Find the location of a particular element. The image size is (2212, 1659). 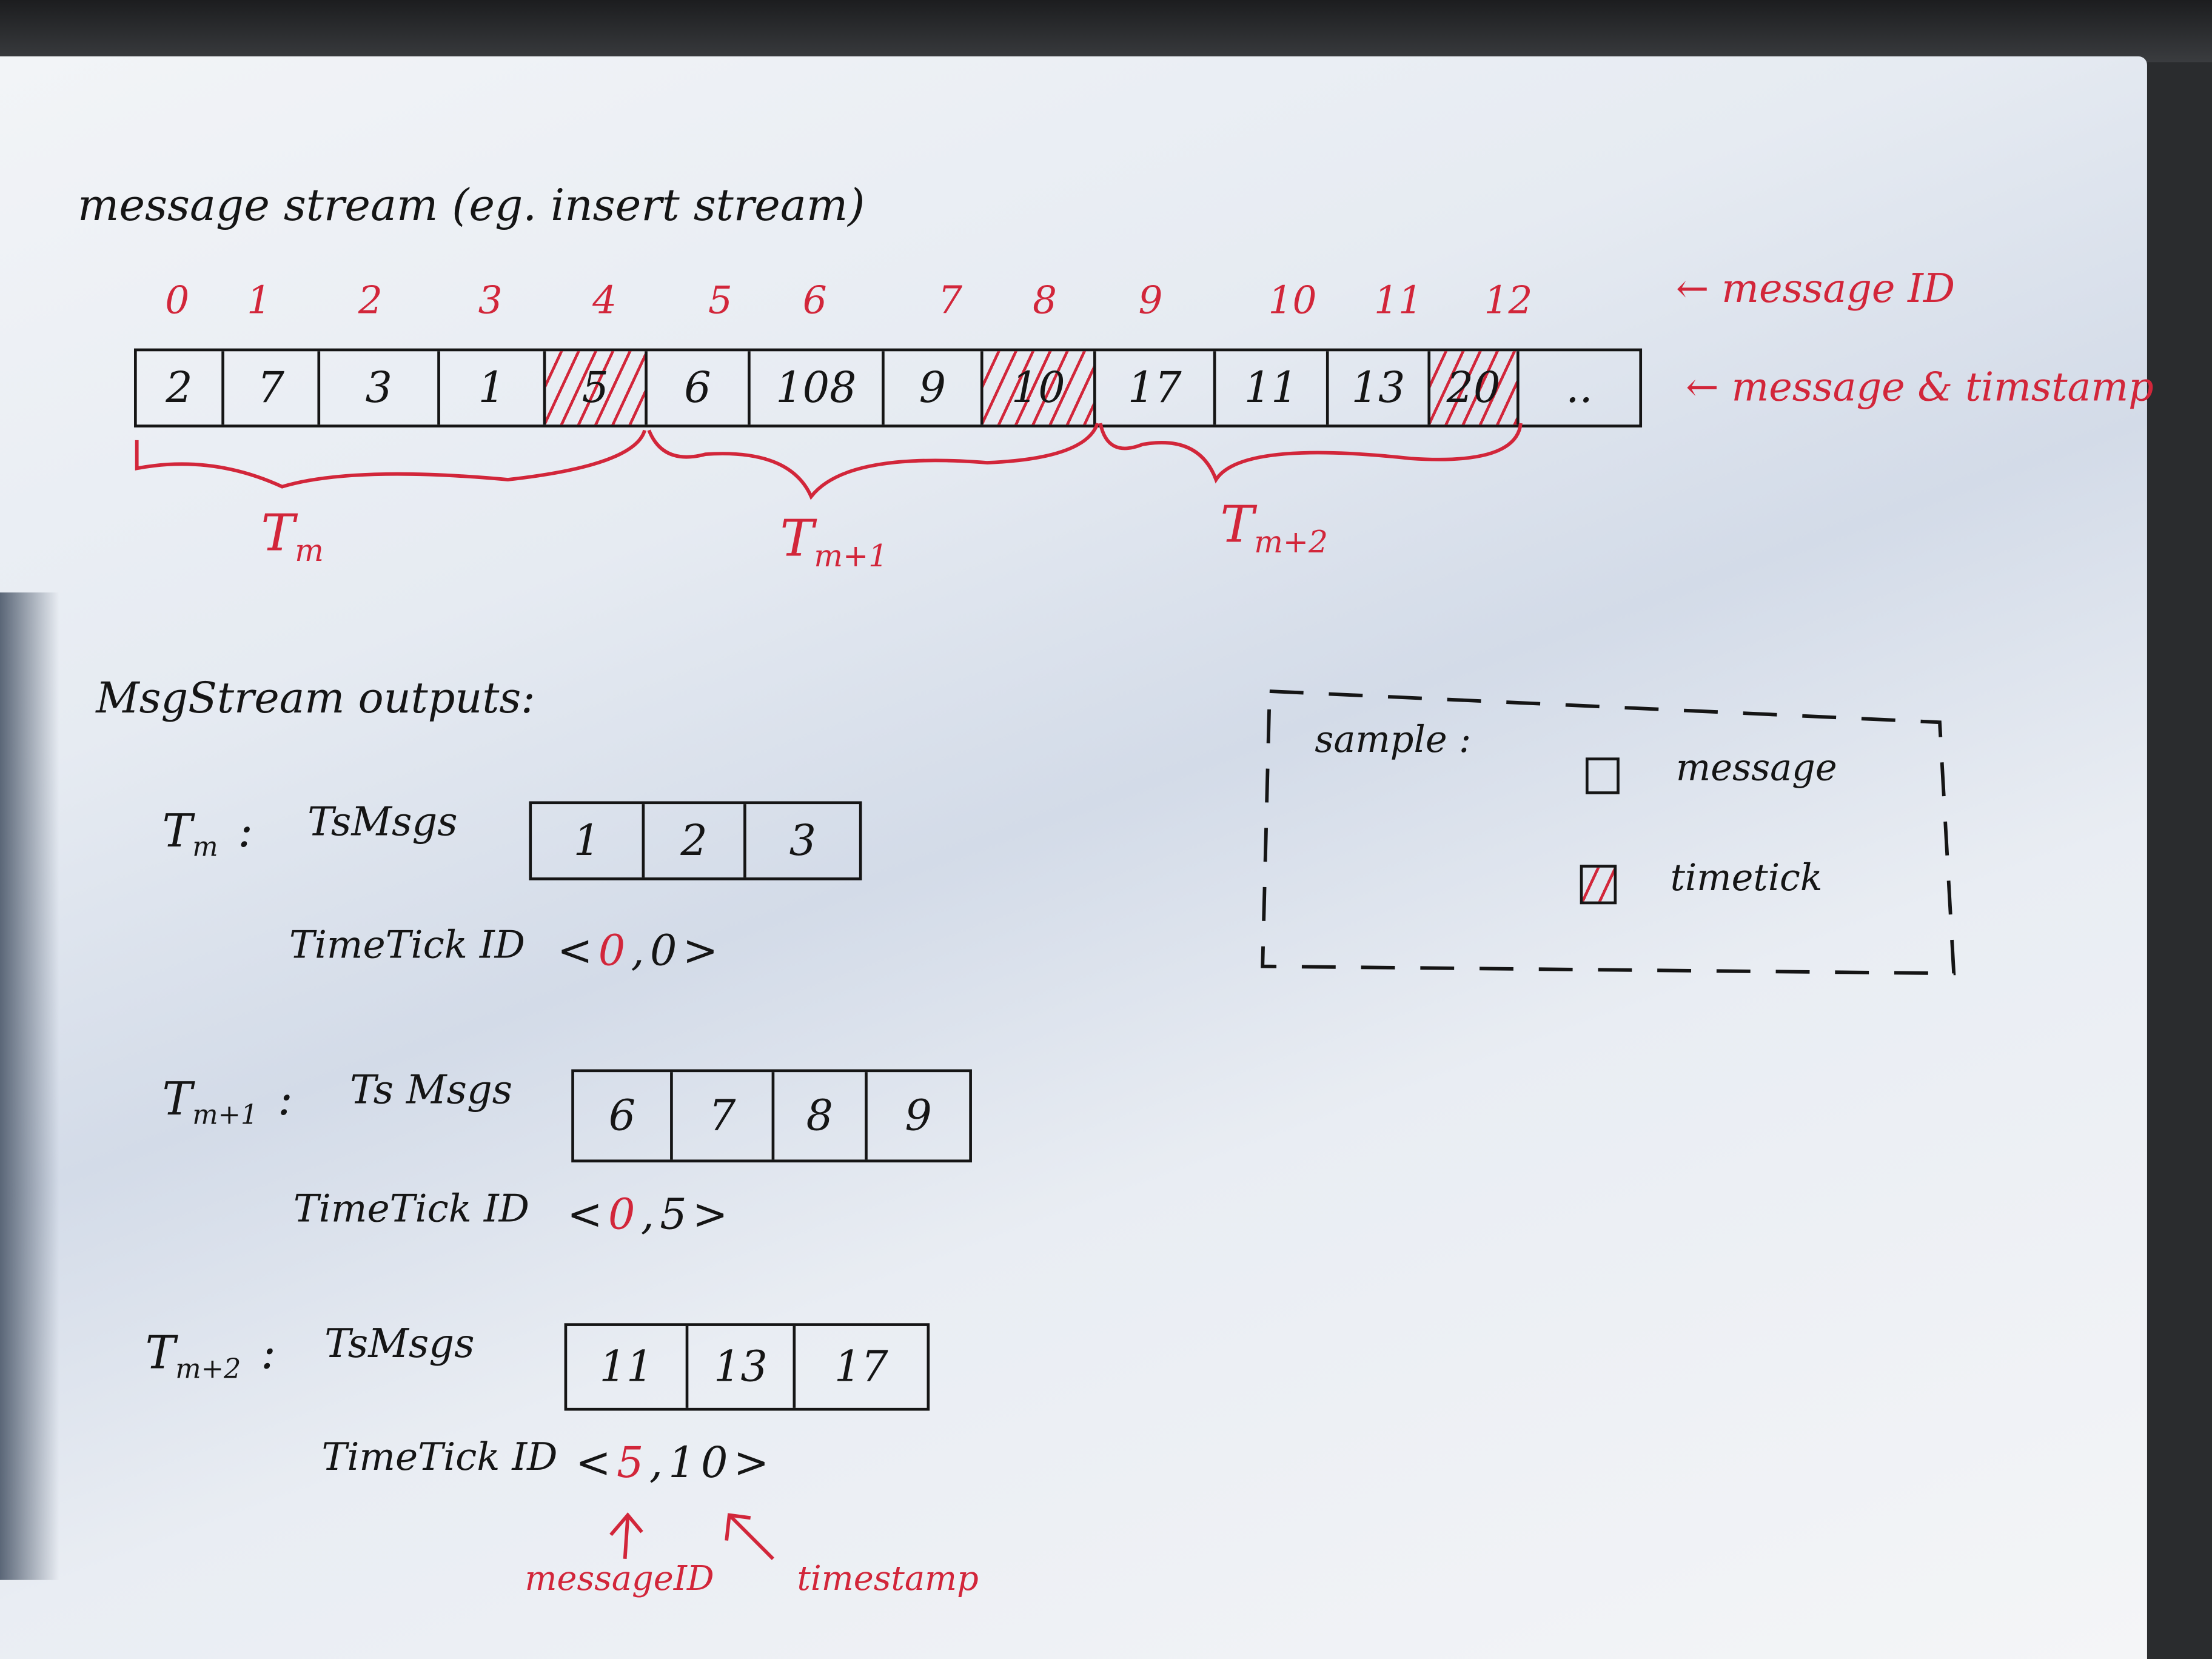

dashed-legend-box is located at coordinates (1608, 832).